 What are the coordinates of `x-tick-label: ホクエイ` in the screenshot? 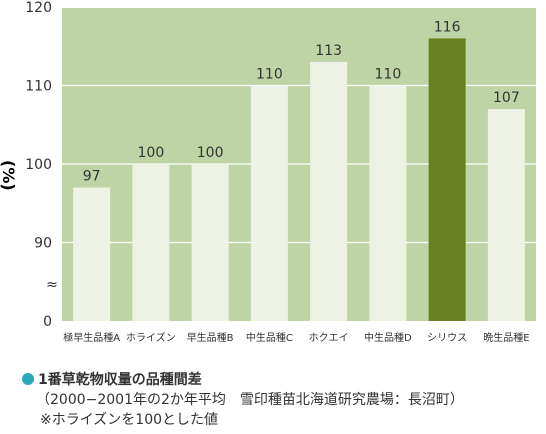 It's located at (329, 338).